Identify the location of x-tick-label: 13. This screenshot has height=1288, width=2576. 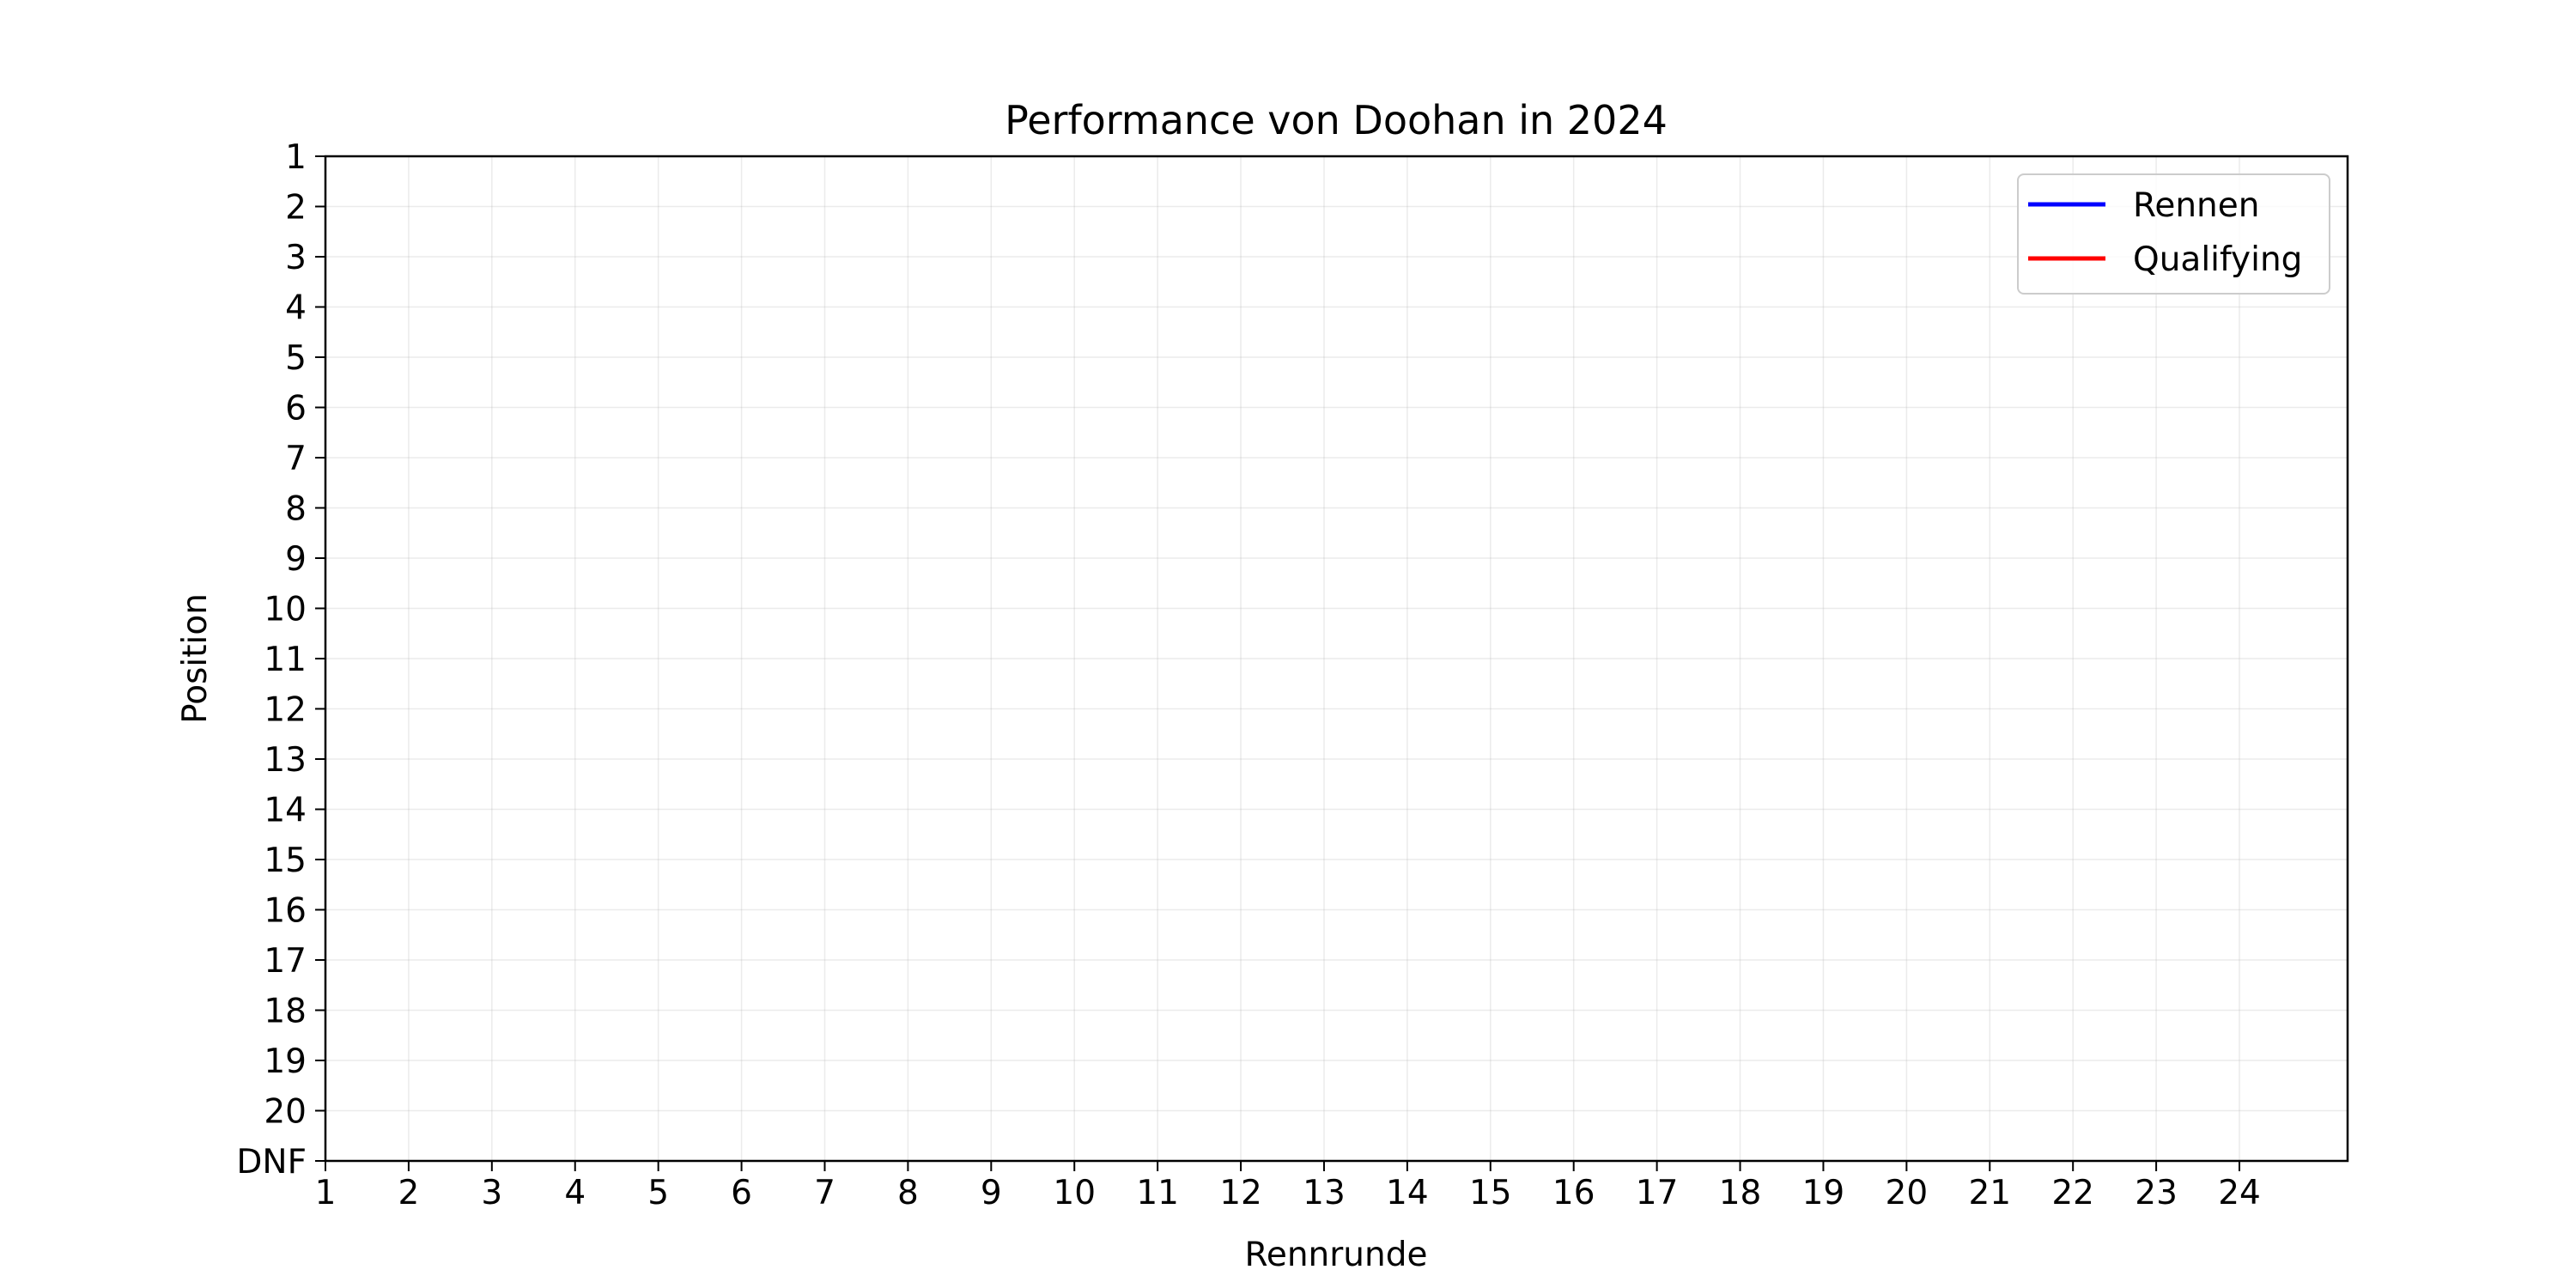
(1324, 1193).